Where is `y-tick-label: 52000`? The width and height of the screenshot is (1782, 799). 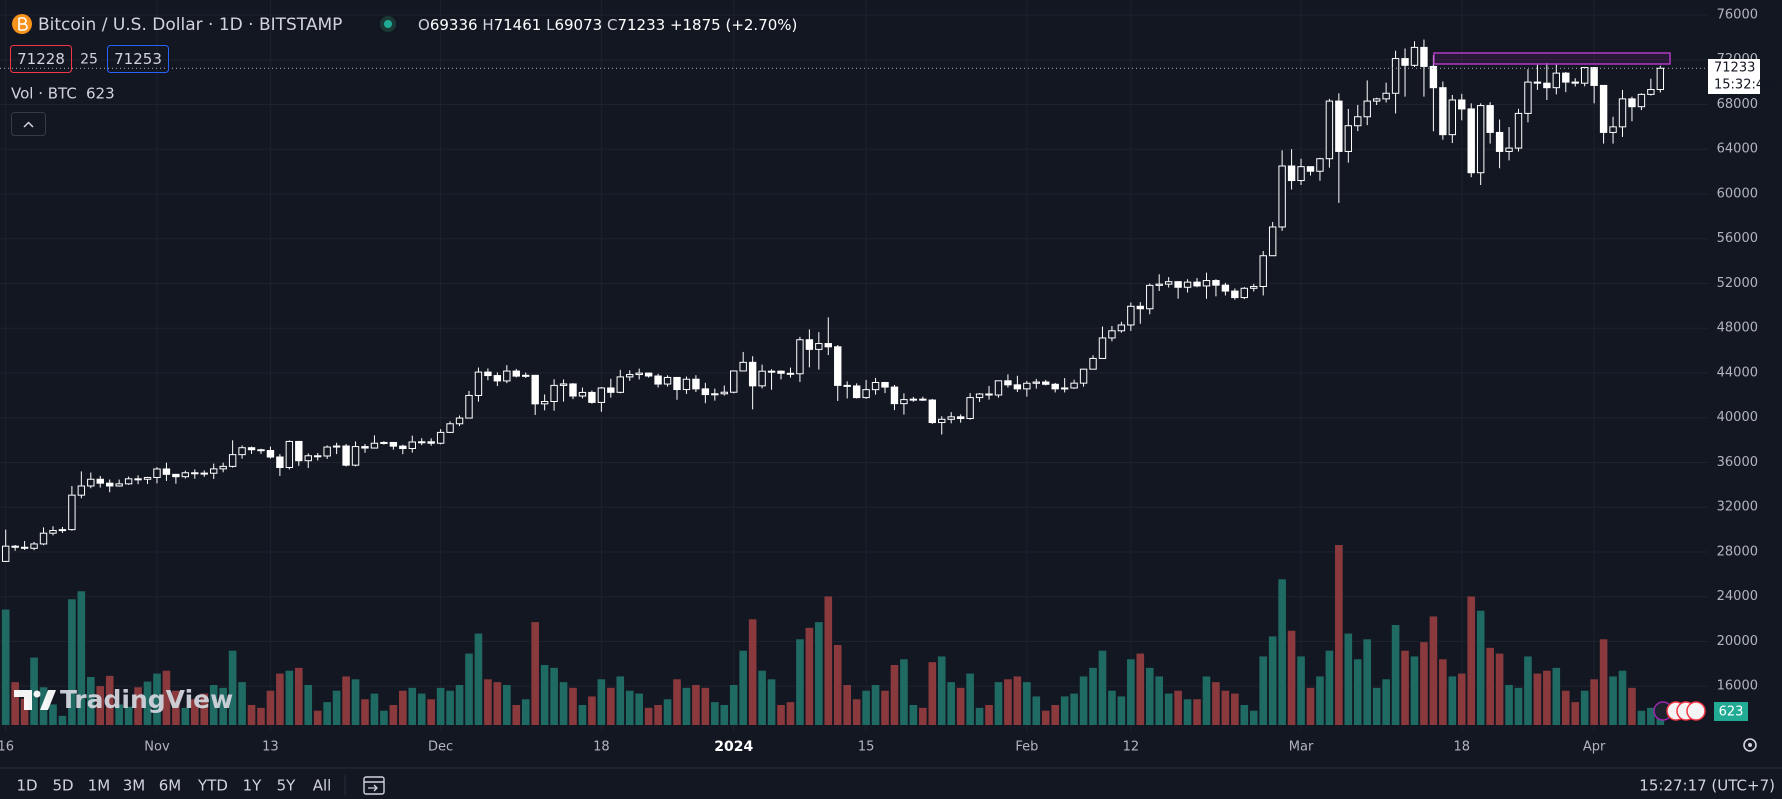
y-tick-label: 52000 is located at coordinates (1737, 283).